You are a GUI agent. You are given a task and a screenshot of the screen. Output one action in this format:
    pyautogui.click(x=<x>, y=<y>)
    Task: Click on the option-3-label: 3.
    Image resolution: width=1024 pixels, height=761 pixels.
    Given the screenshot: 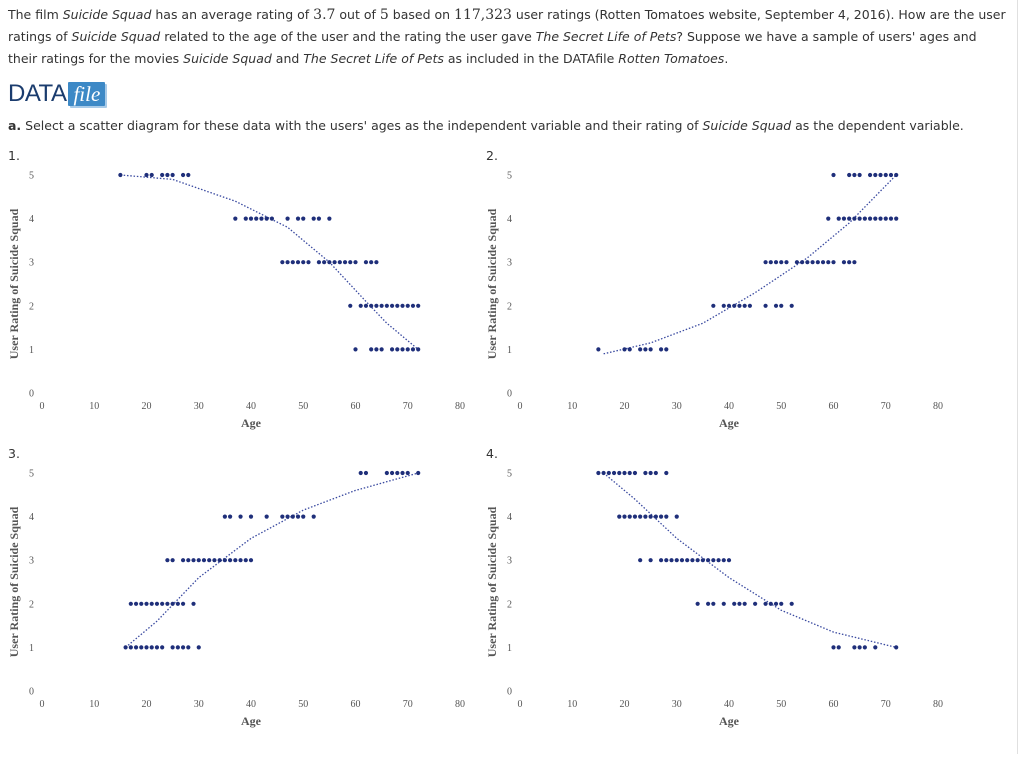 What is the action you would take?
    pyautogui.click(x=14, y=453)
    